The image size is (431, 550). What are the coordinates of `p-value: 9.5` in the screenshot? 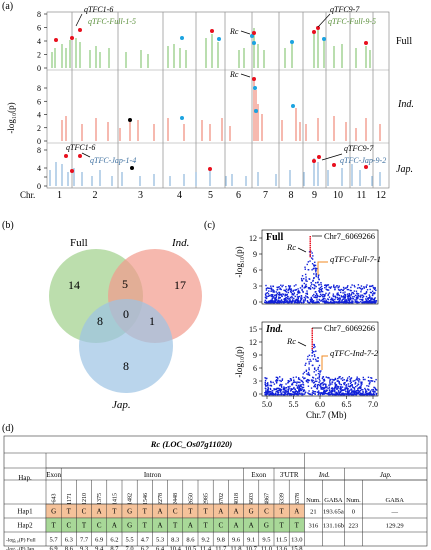 It's located at (266, 540).